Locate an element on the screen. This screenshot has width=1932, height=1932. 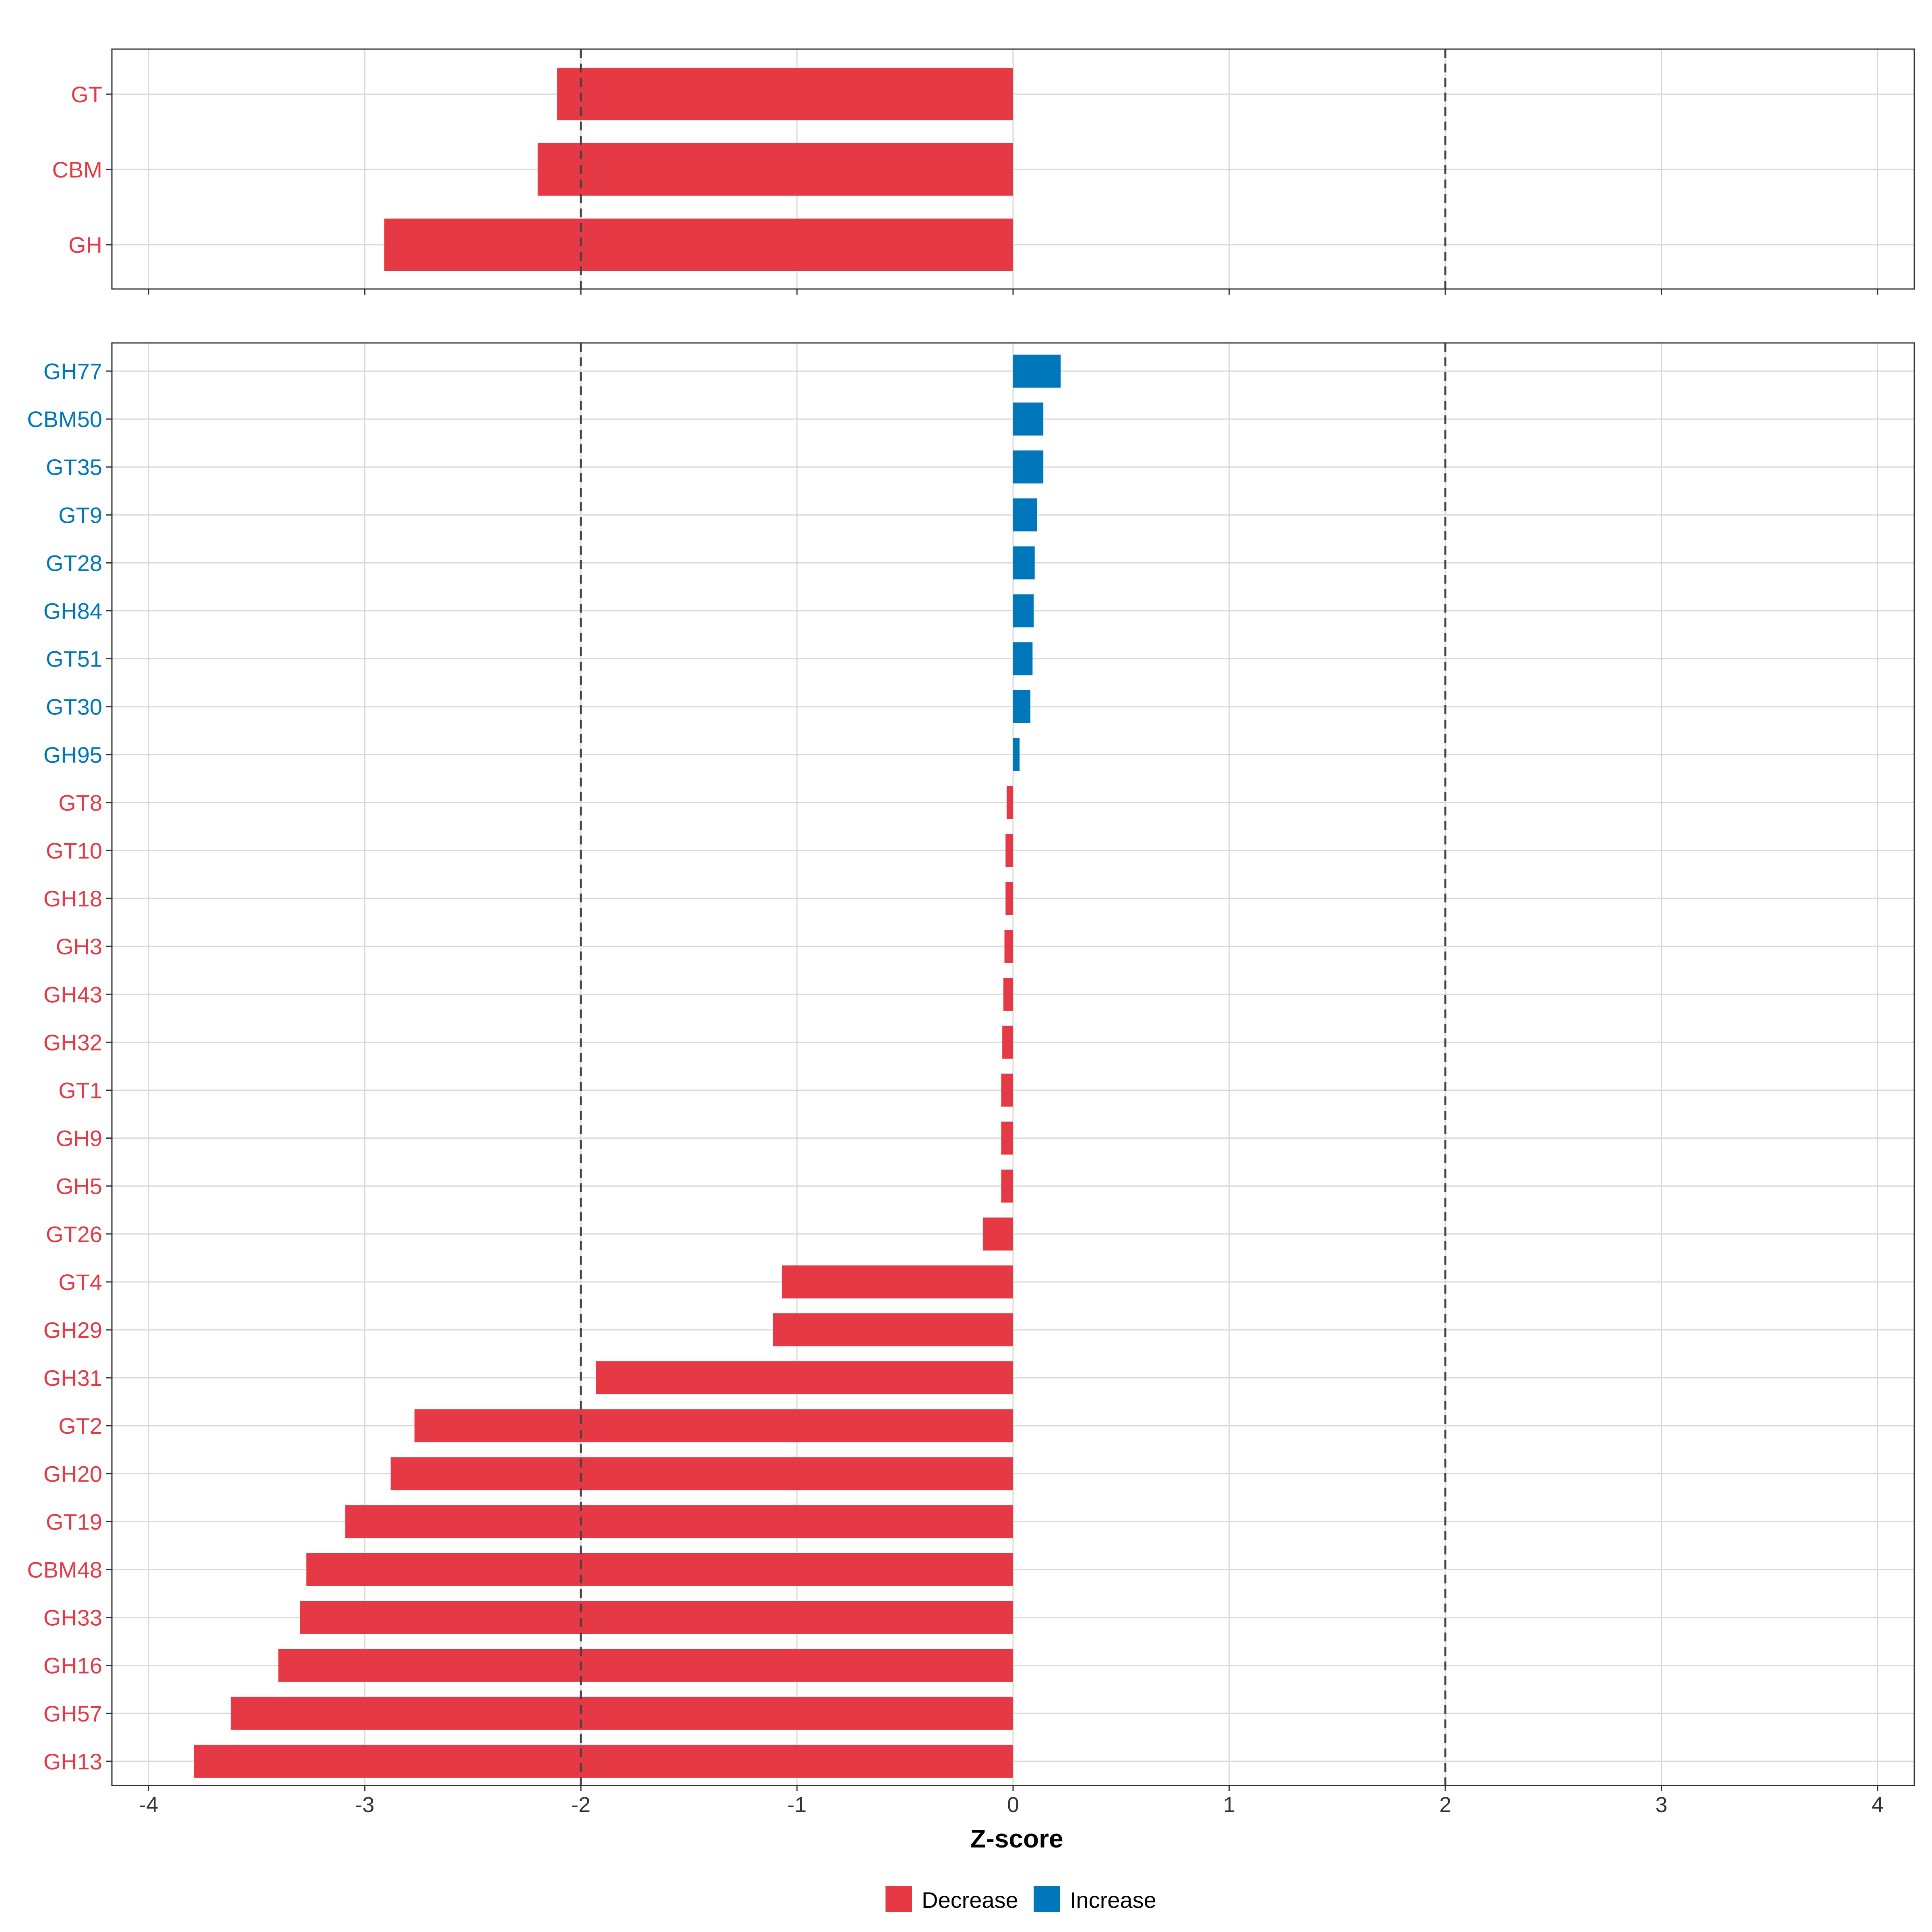
legend-label-increase: Increase is located at coordinates (1113, 1900).